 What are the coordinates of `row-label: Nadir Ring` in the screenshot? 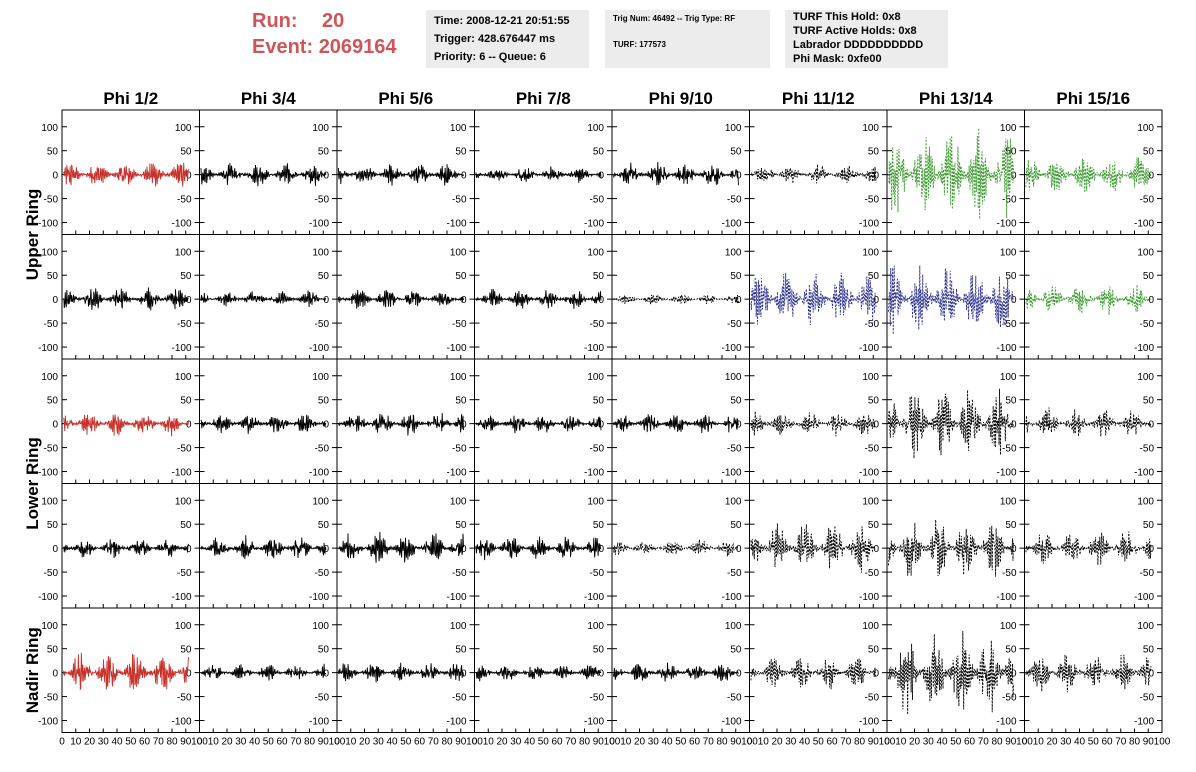 It's located at (32, 670).